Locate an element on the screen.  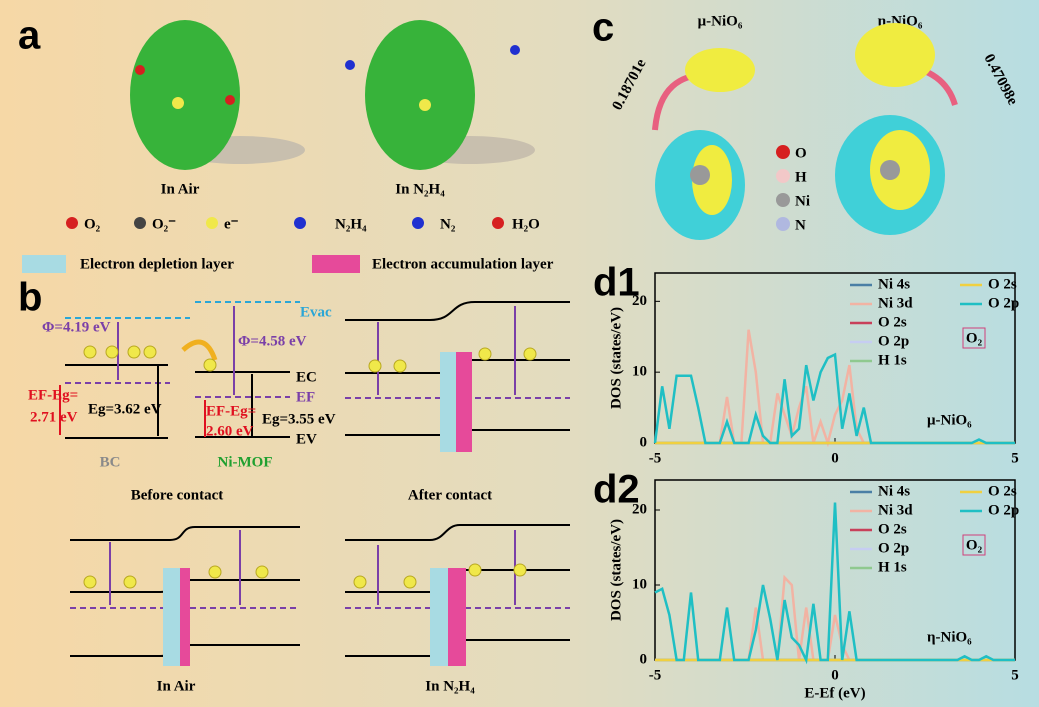
material: Ni-MOF is located at coordinates (245, 462).